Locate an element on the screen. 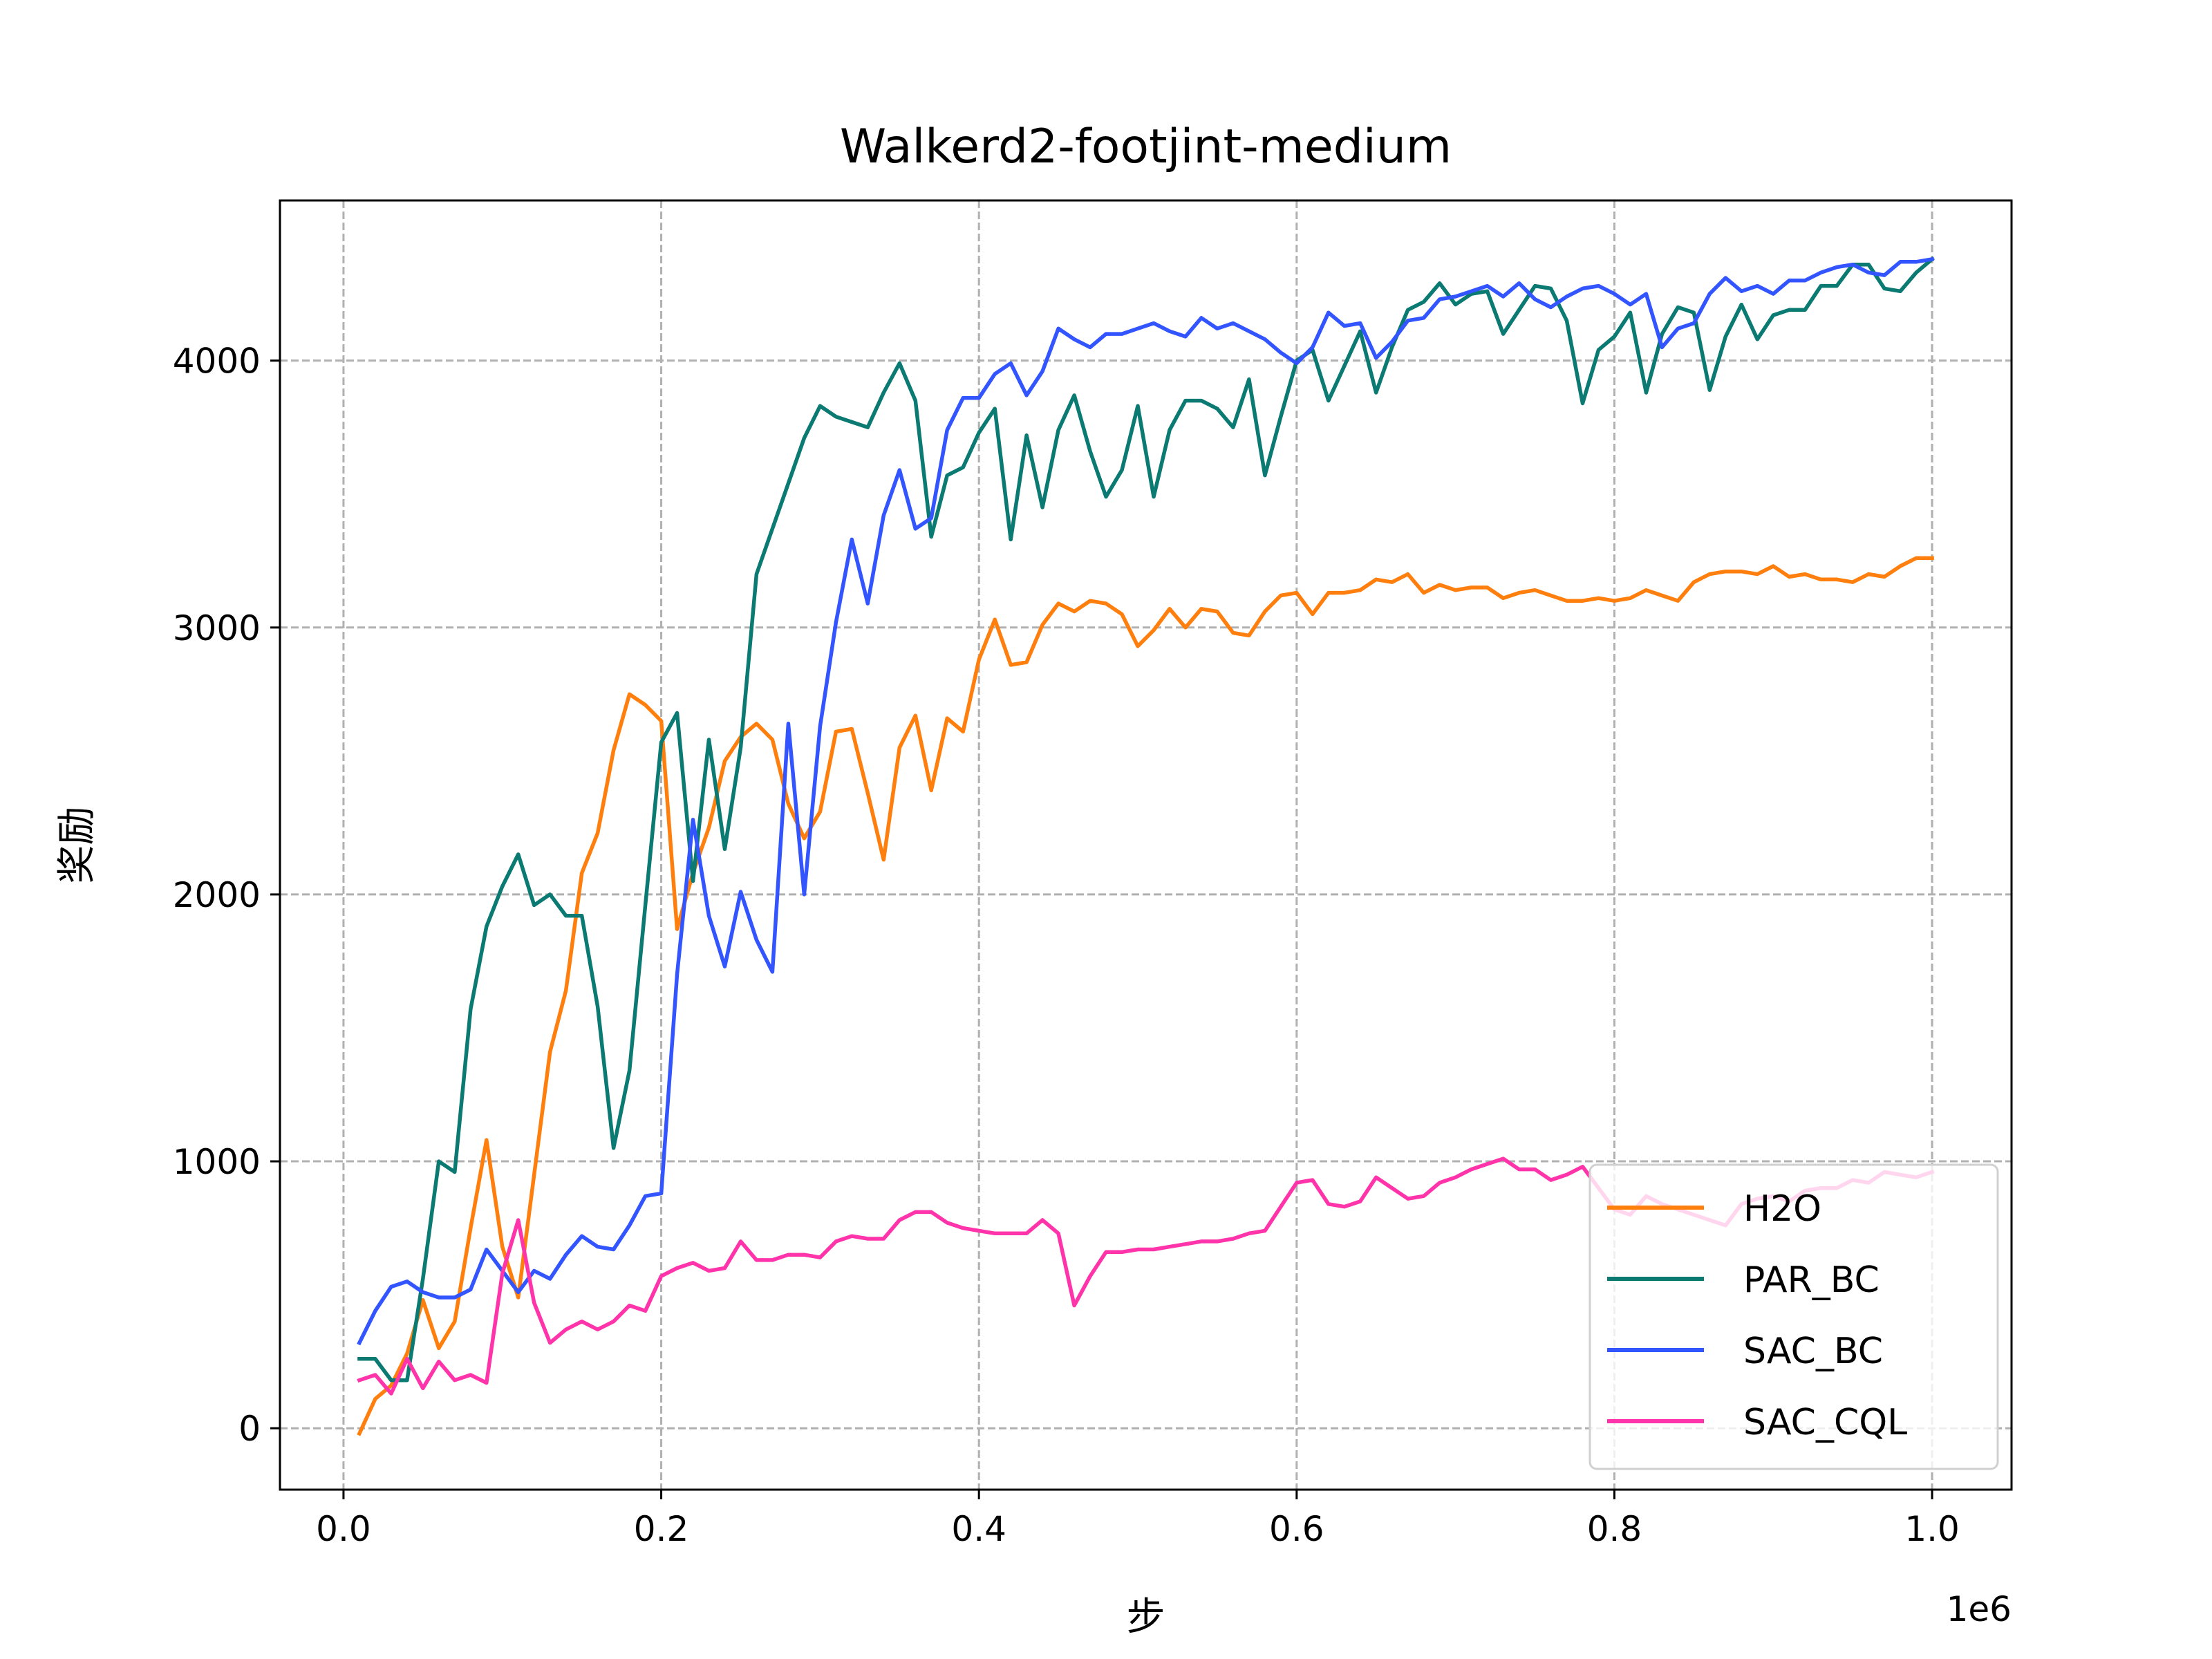 This screenshot has height=1659, width=2212. x-axis-offset-text: 1e6 is located at coordinates (1980, 1609).